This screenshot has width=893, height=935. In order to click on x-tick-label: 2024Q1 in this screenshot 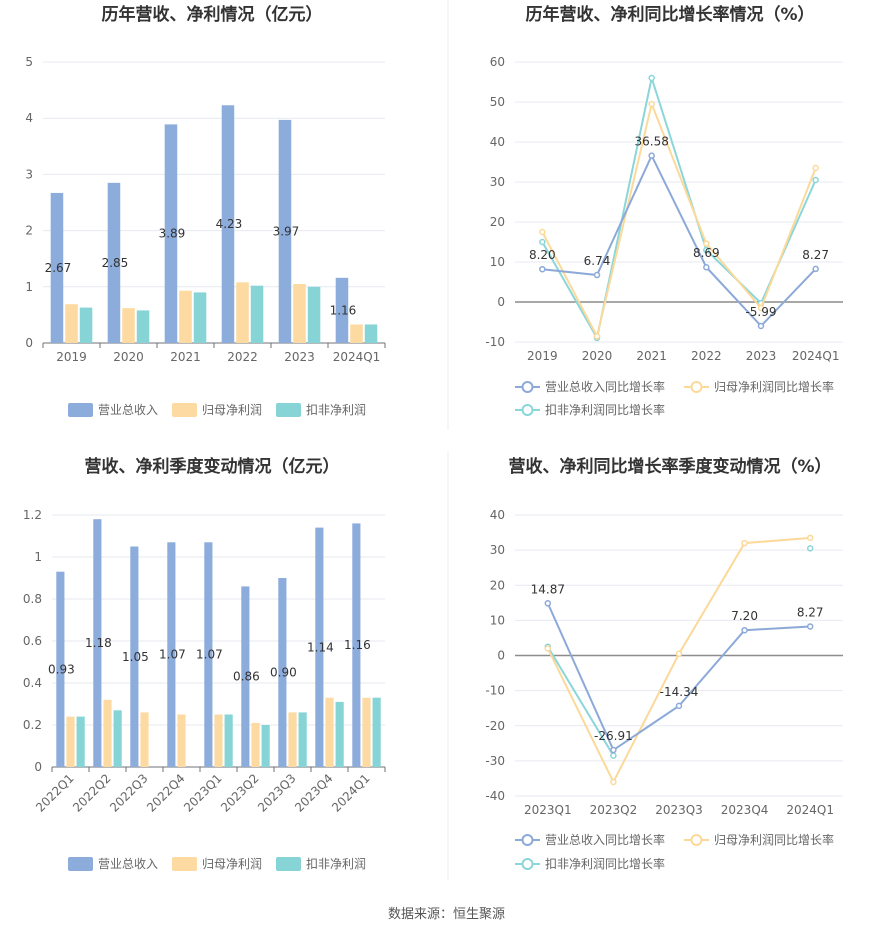, I will do `click(810, 810)`.